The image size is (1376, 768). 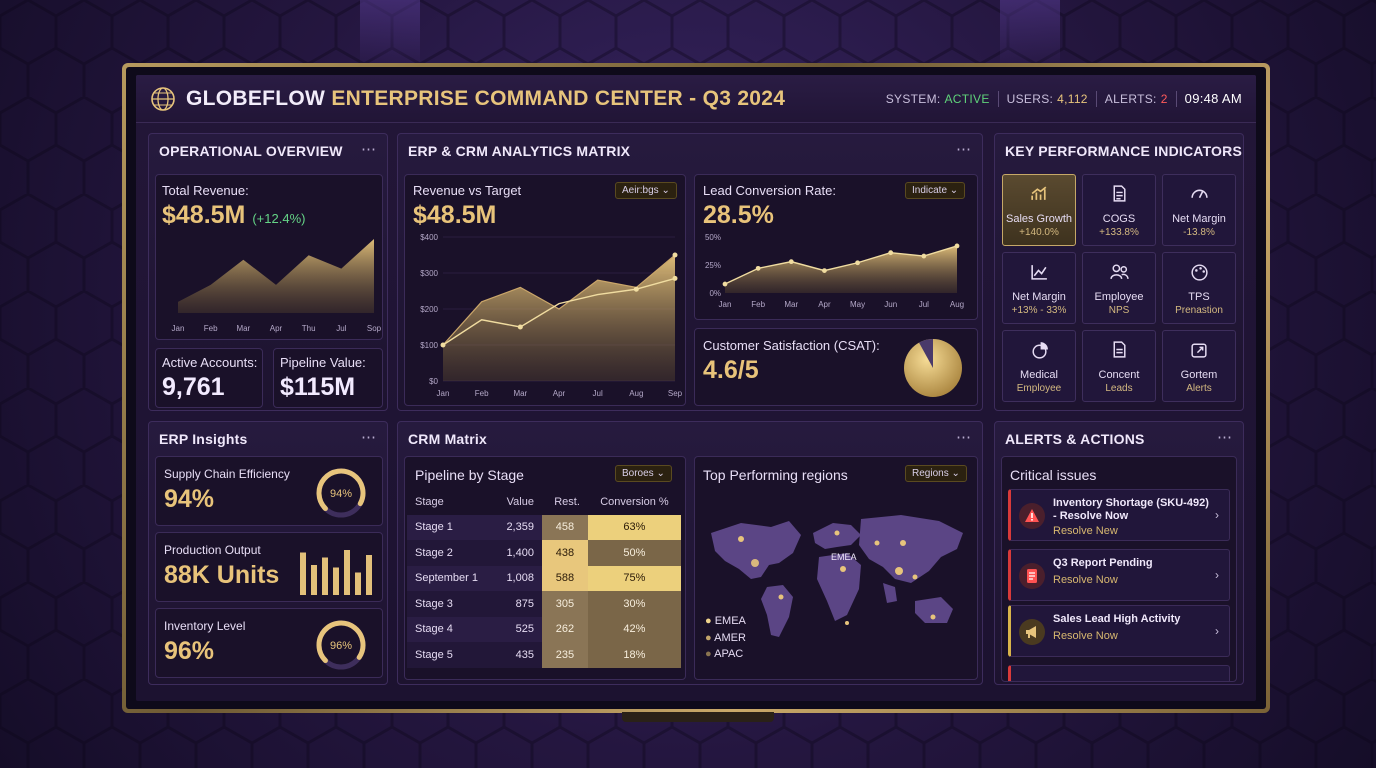 I want to click on table-row: September 1 1,008 588 75%, so click(x=544, y=578).